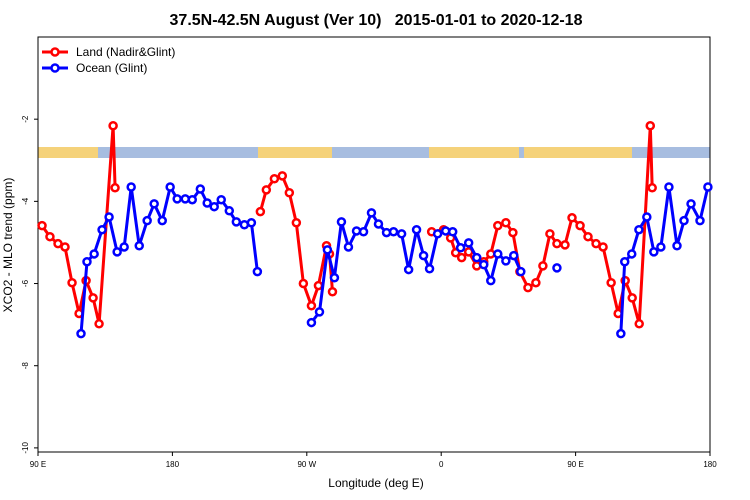 The width and height of the screenshot is (750, 500). What do you see at coordinates (55, 52) in the screenshot?
I see `legend-marker` at bounding box center [55, 52].